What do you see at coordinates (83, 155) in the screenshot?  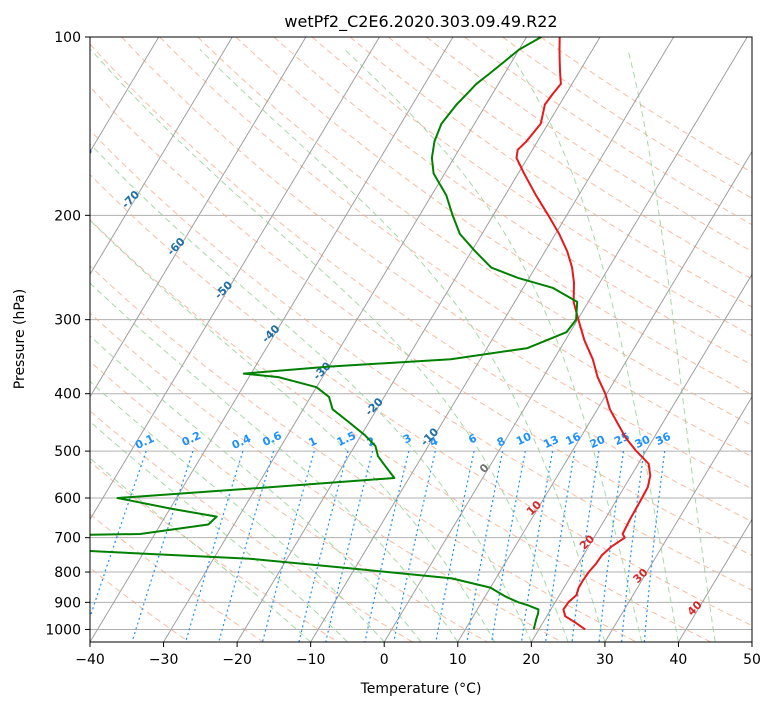 I see `isotherm-label: -80` at bounding box center [83, 155].